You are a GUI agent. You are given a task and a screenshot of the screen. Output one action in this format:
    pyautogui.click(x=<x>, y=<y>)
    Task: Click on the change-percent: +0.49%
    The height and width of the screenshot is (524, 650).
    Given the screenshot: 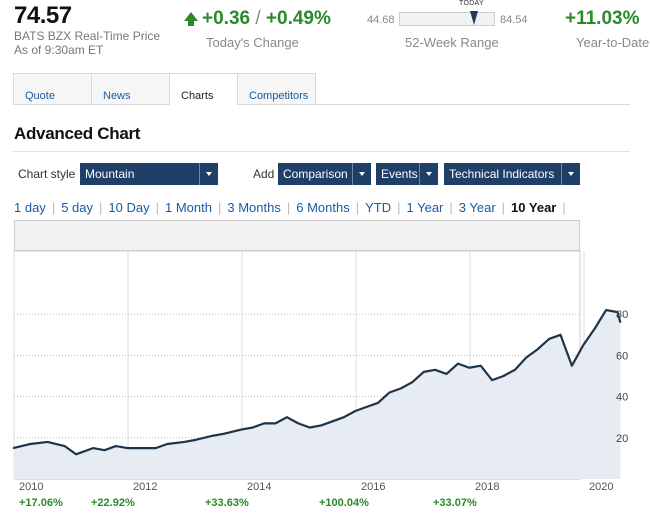 What is the action you would take?
    pyautogui.click(x=298, y=18)
    